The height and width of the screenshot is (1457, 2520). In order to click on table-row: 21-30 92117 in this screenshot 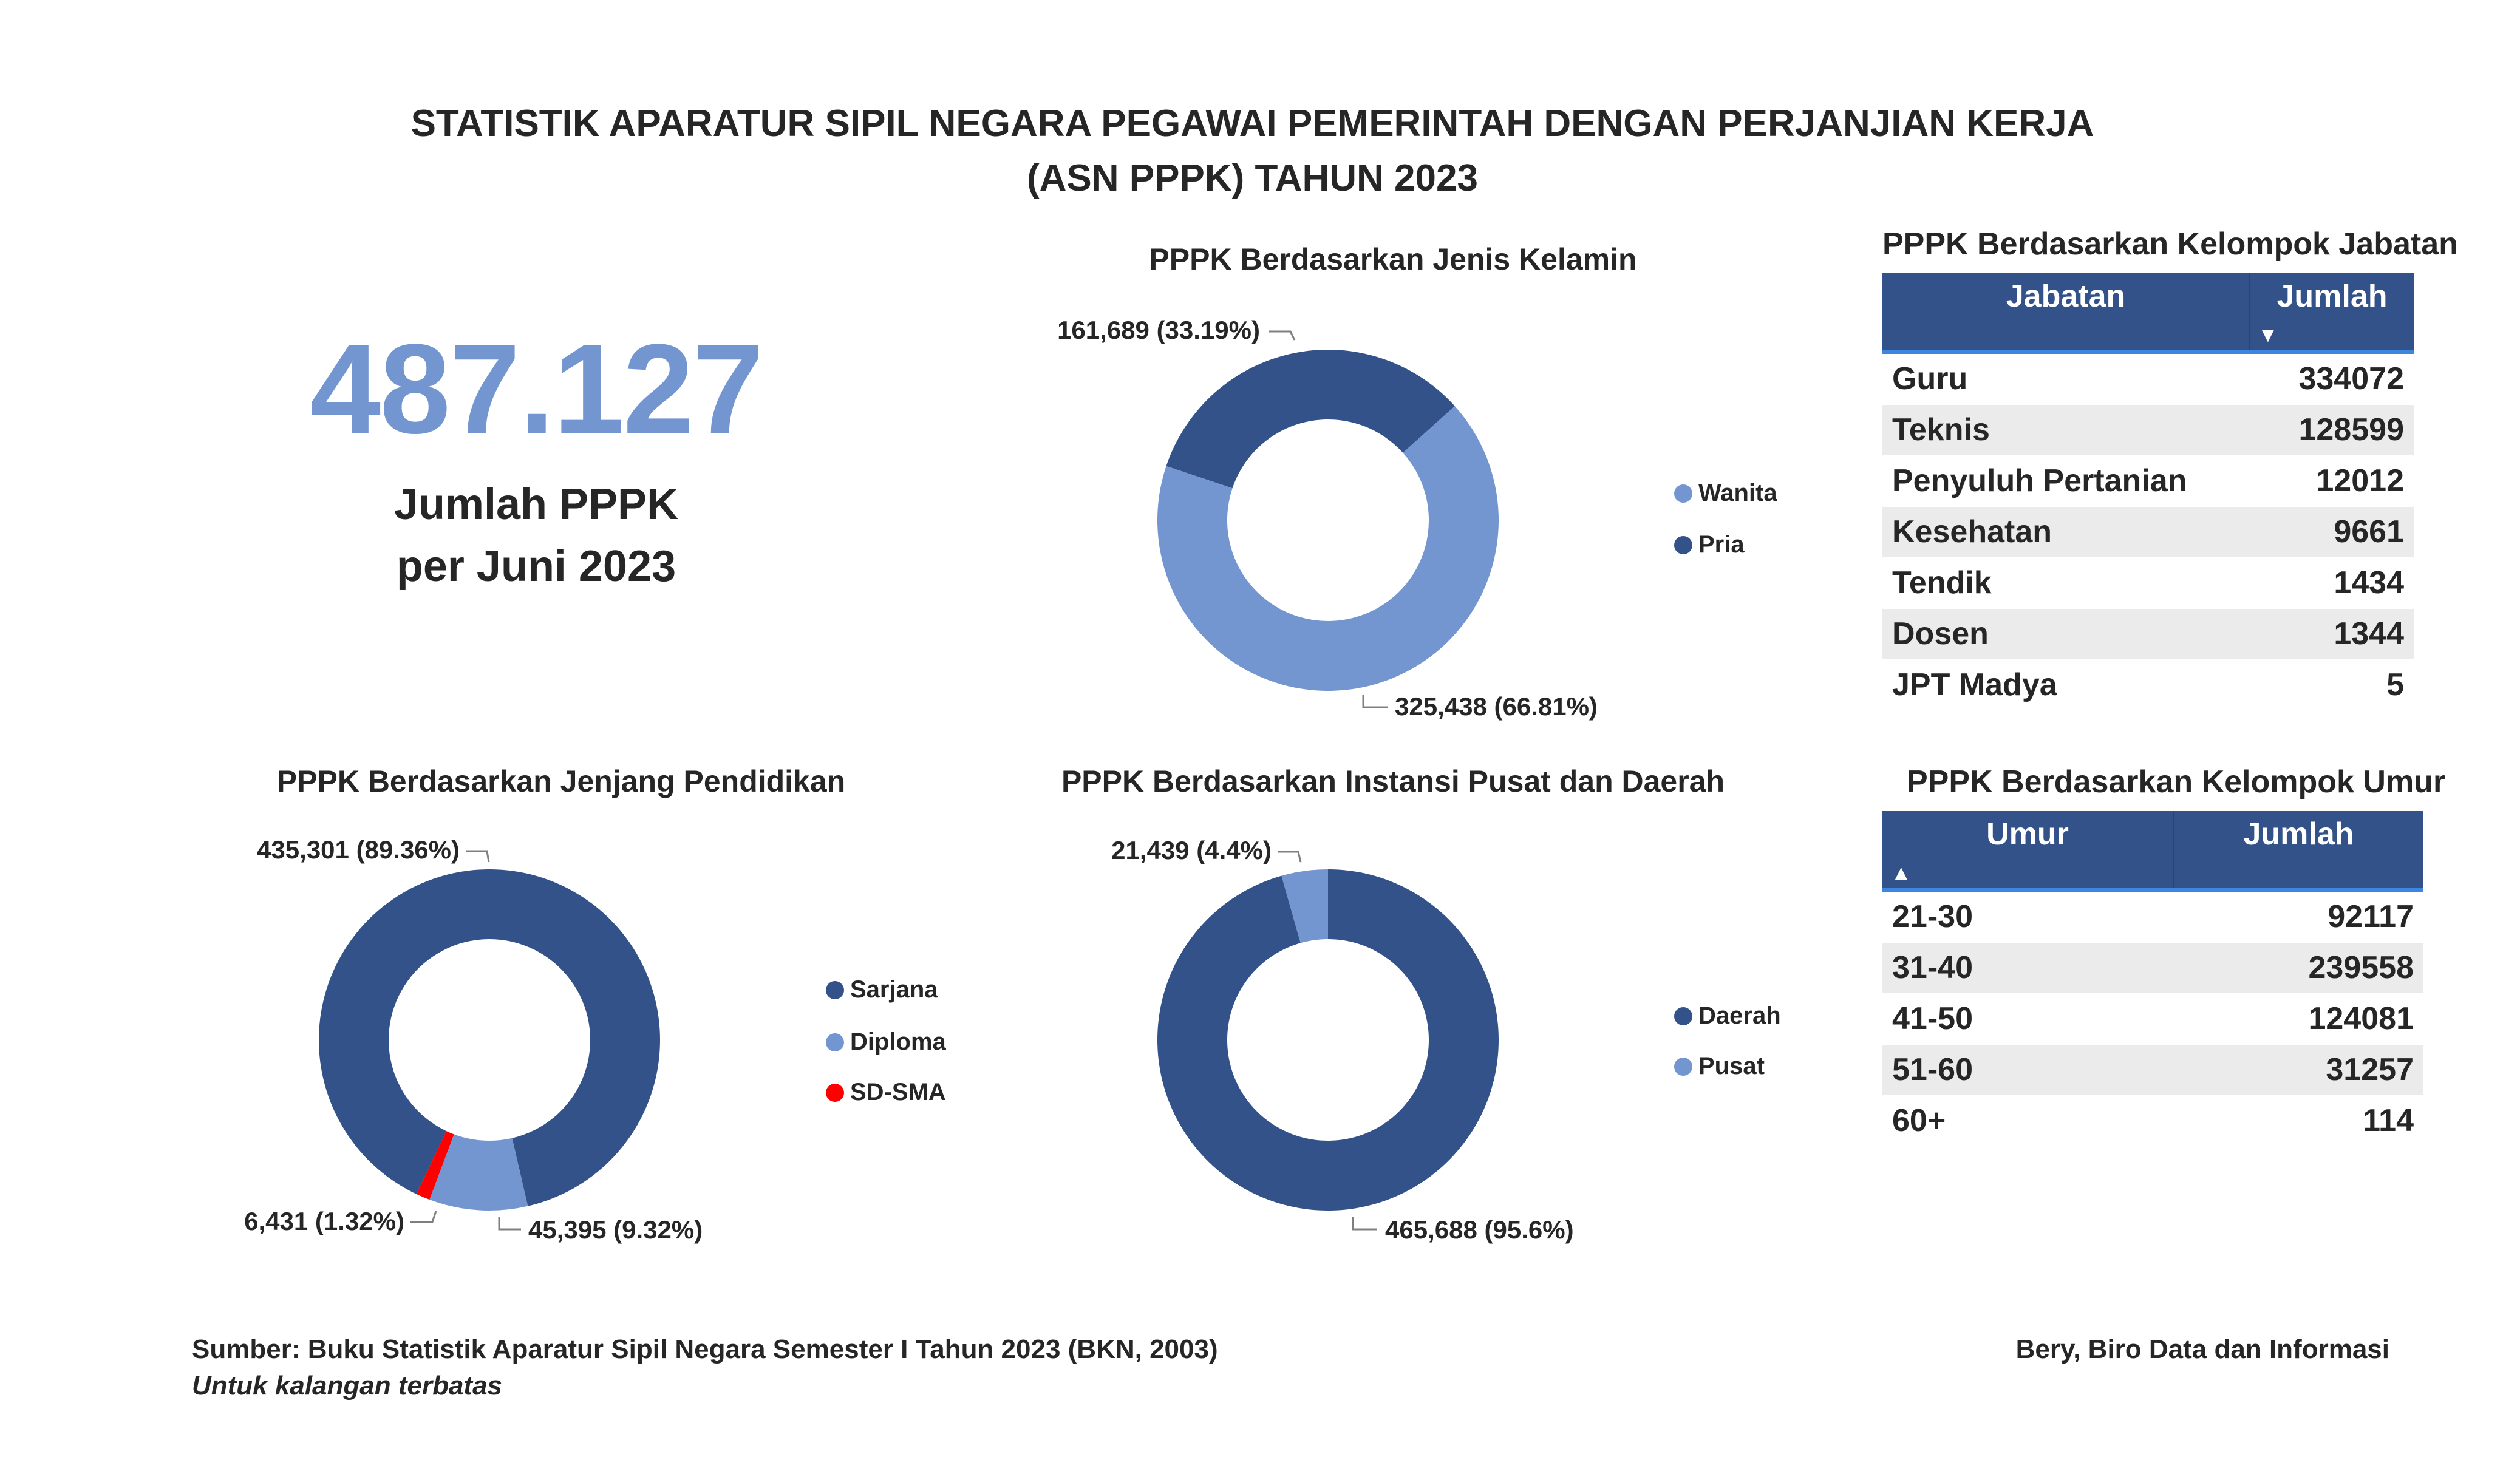, I will do `click(2152, 916)`.